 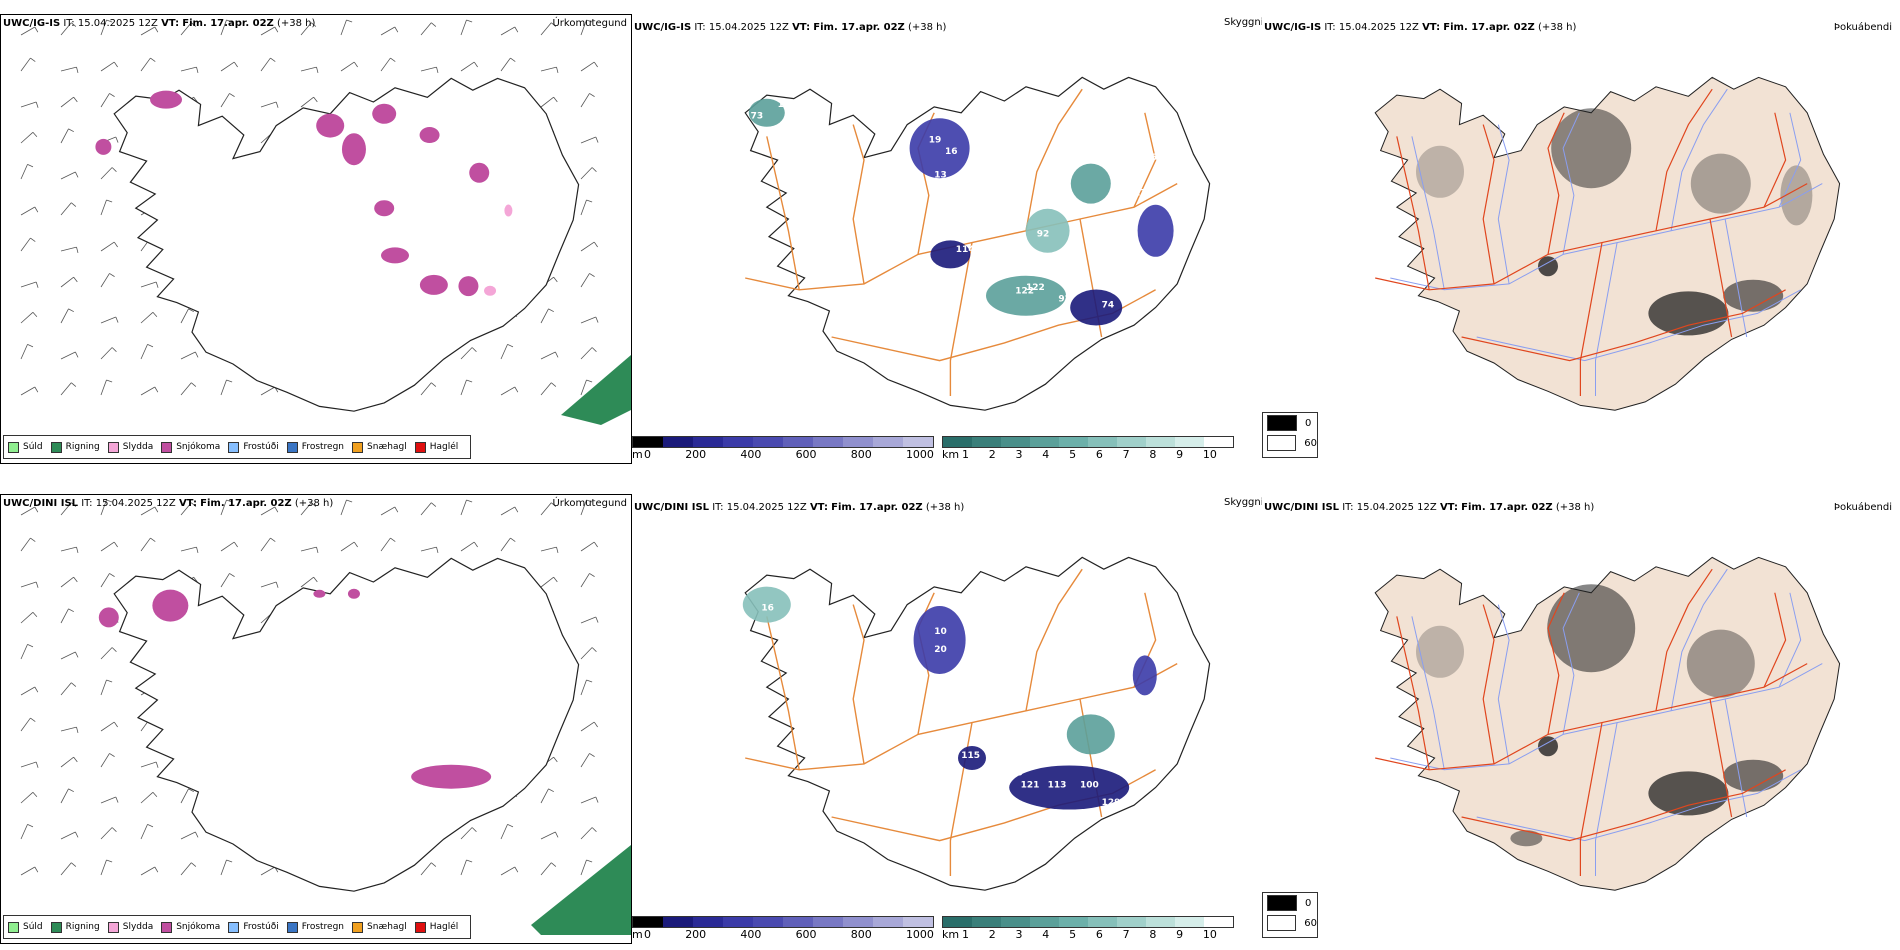 I want to click on visibility-value-label: 76, so click(x=1135, y=134).